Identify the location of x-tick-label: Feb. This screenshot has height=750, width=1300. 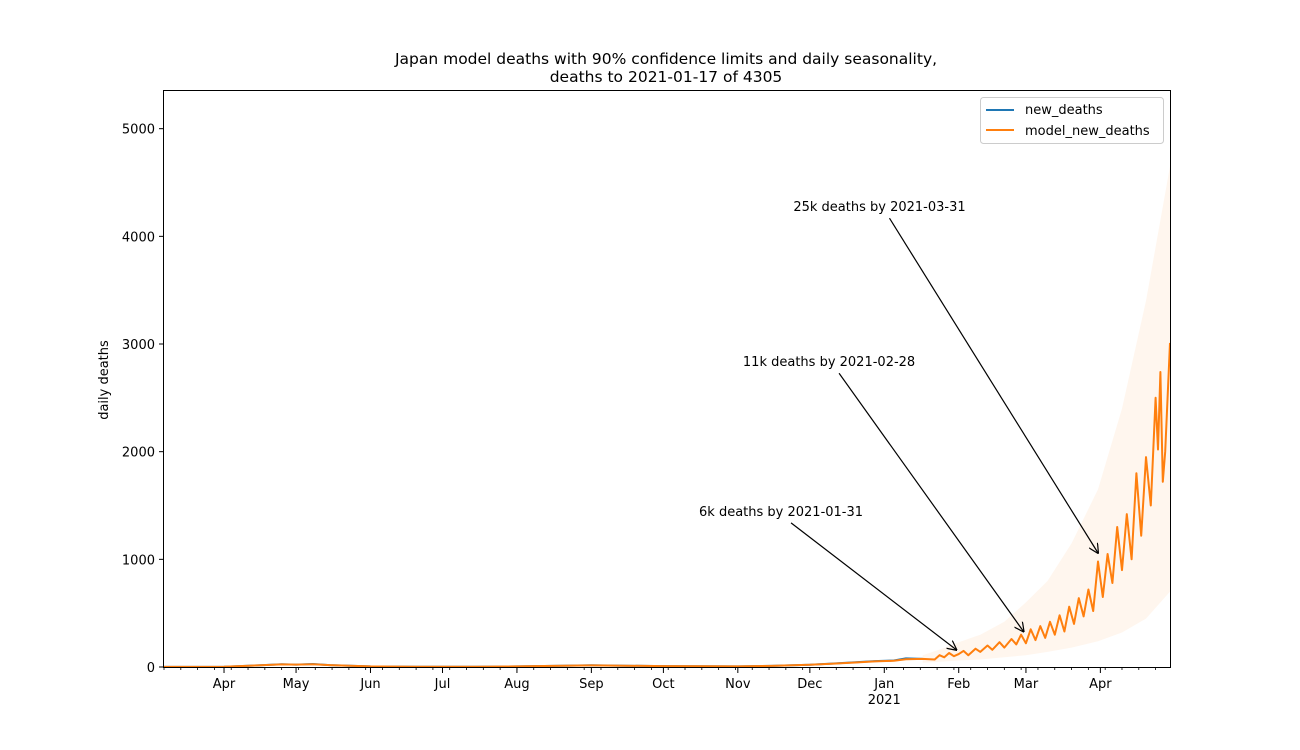
(958, 684).